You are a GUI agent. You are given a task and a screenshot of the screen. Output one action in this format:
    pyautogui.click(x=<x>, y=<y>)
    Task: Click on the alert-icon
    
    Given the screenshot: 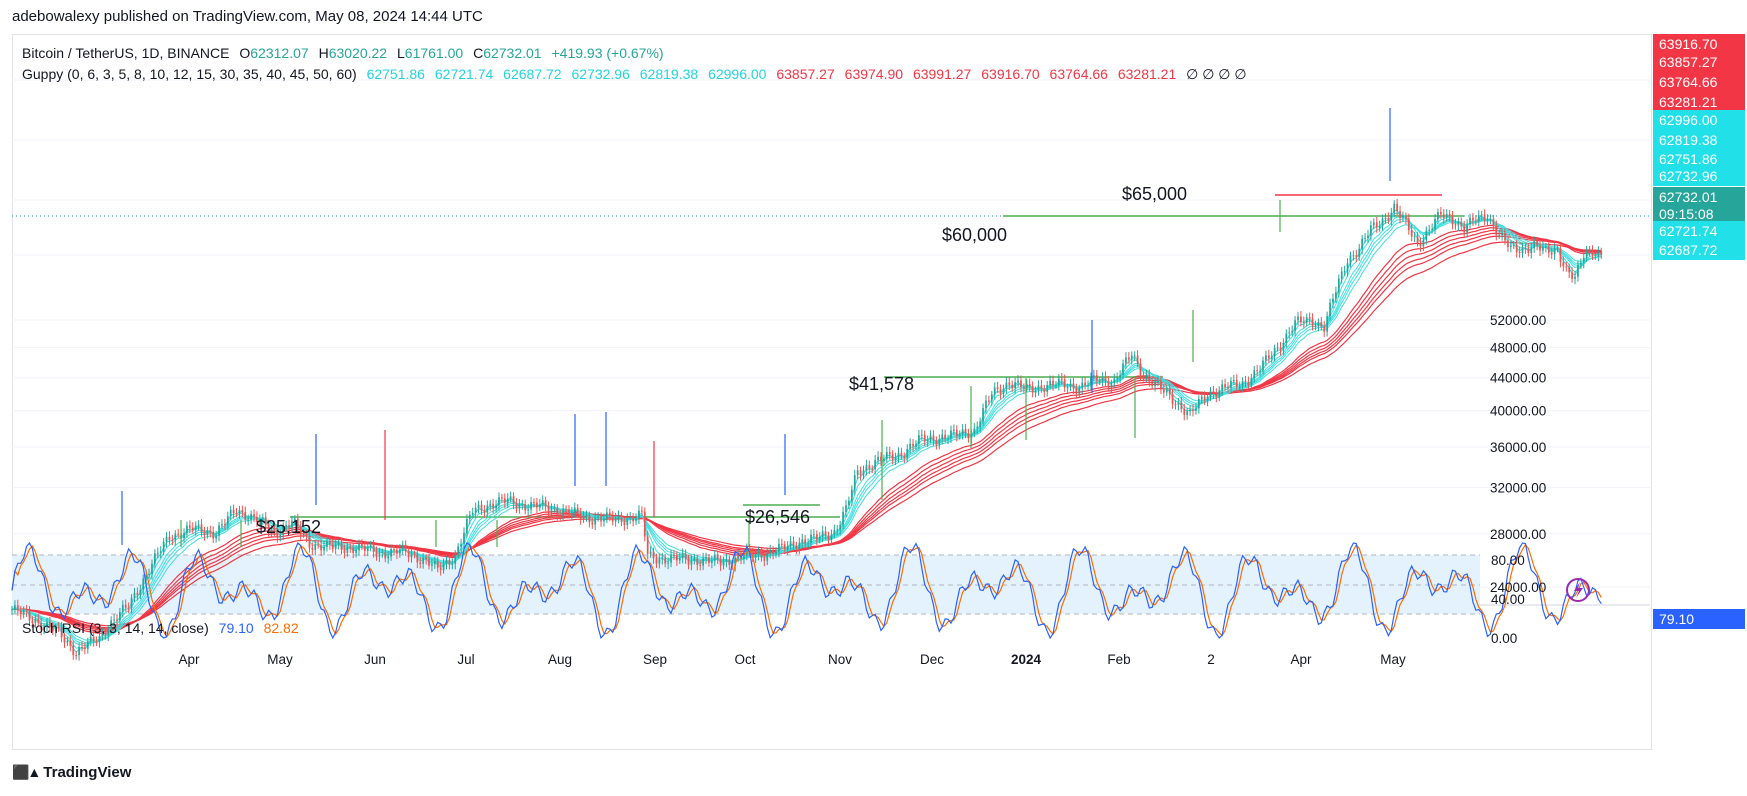 What is the action you would take?
    pyautogui.click(x=1578, y=590)
    